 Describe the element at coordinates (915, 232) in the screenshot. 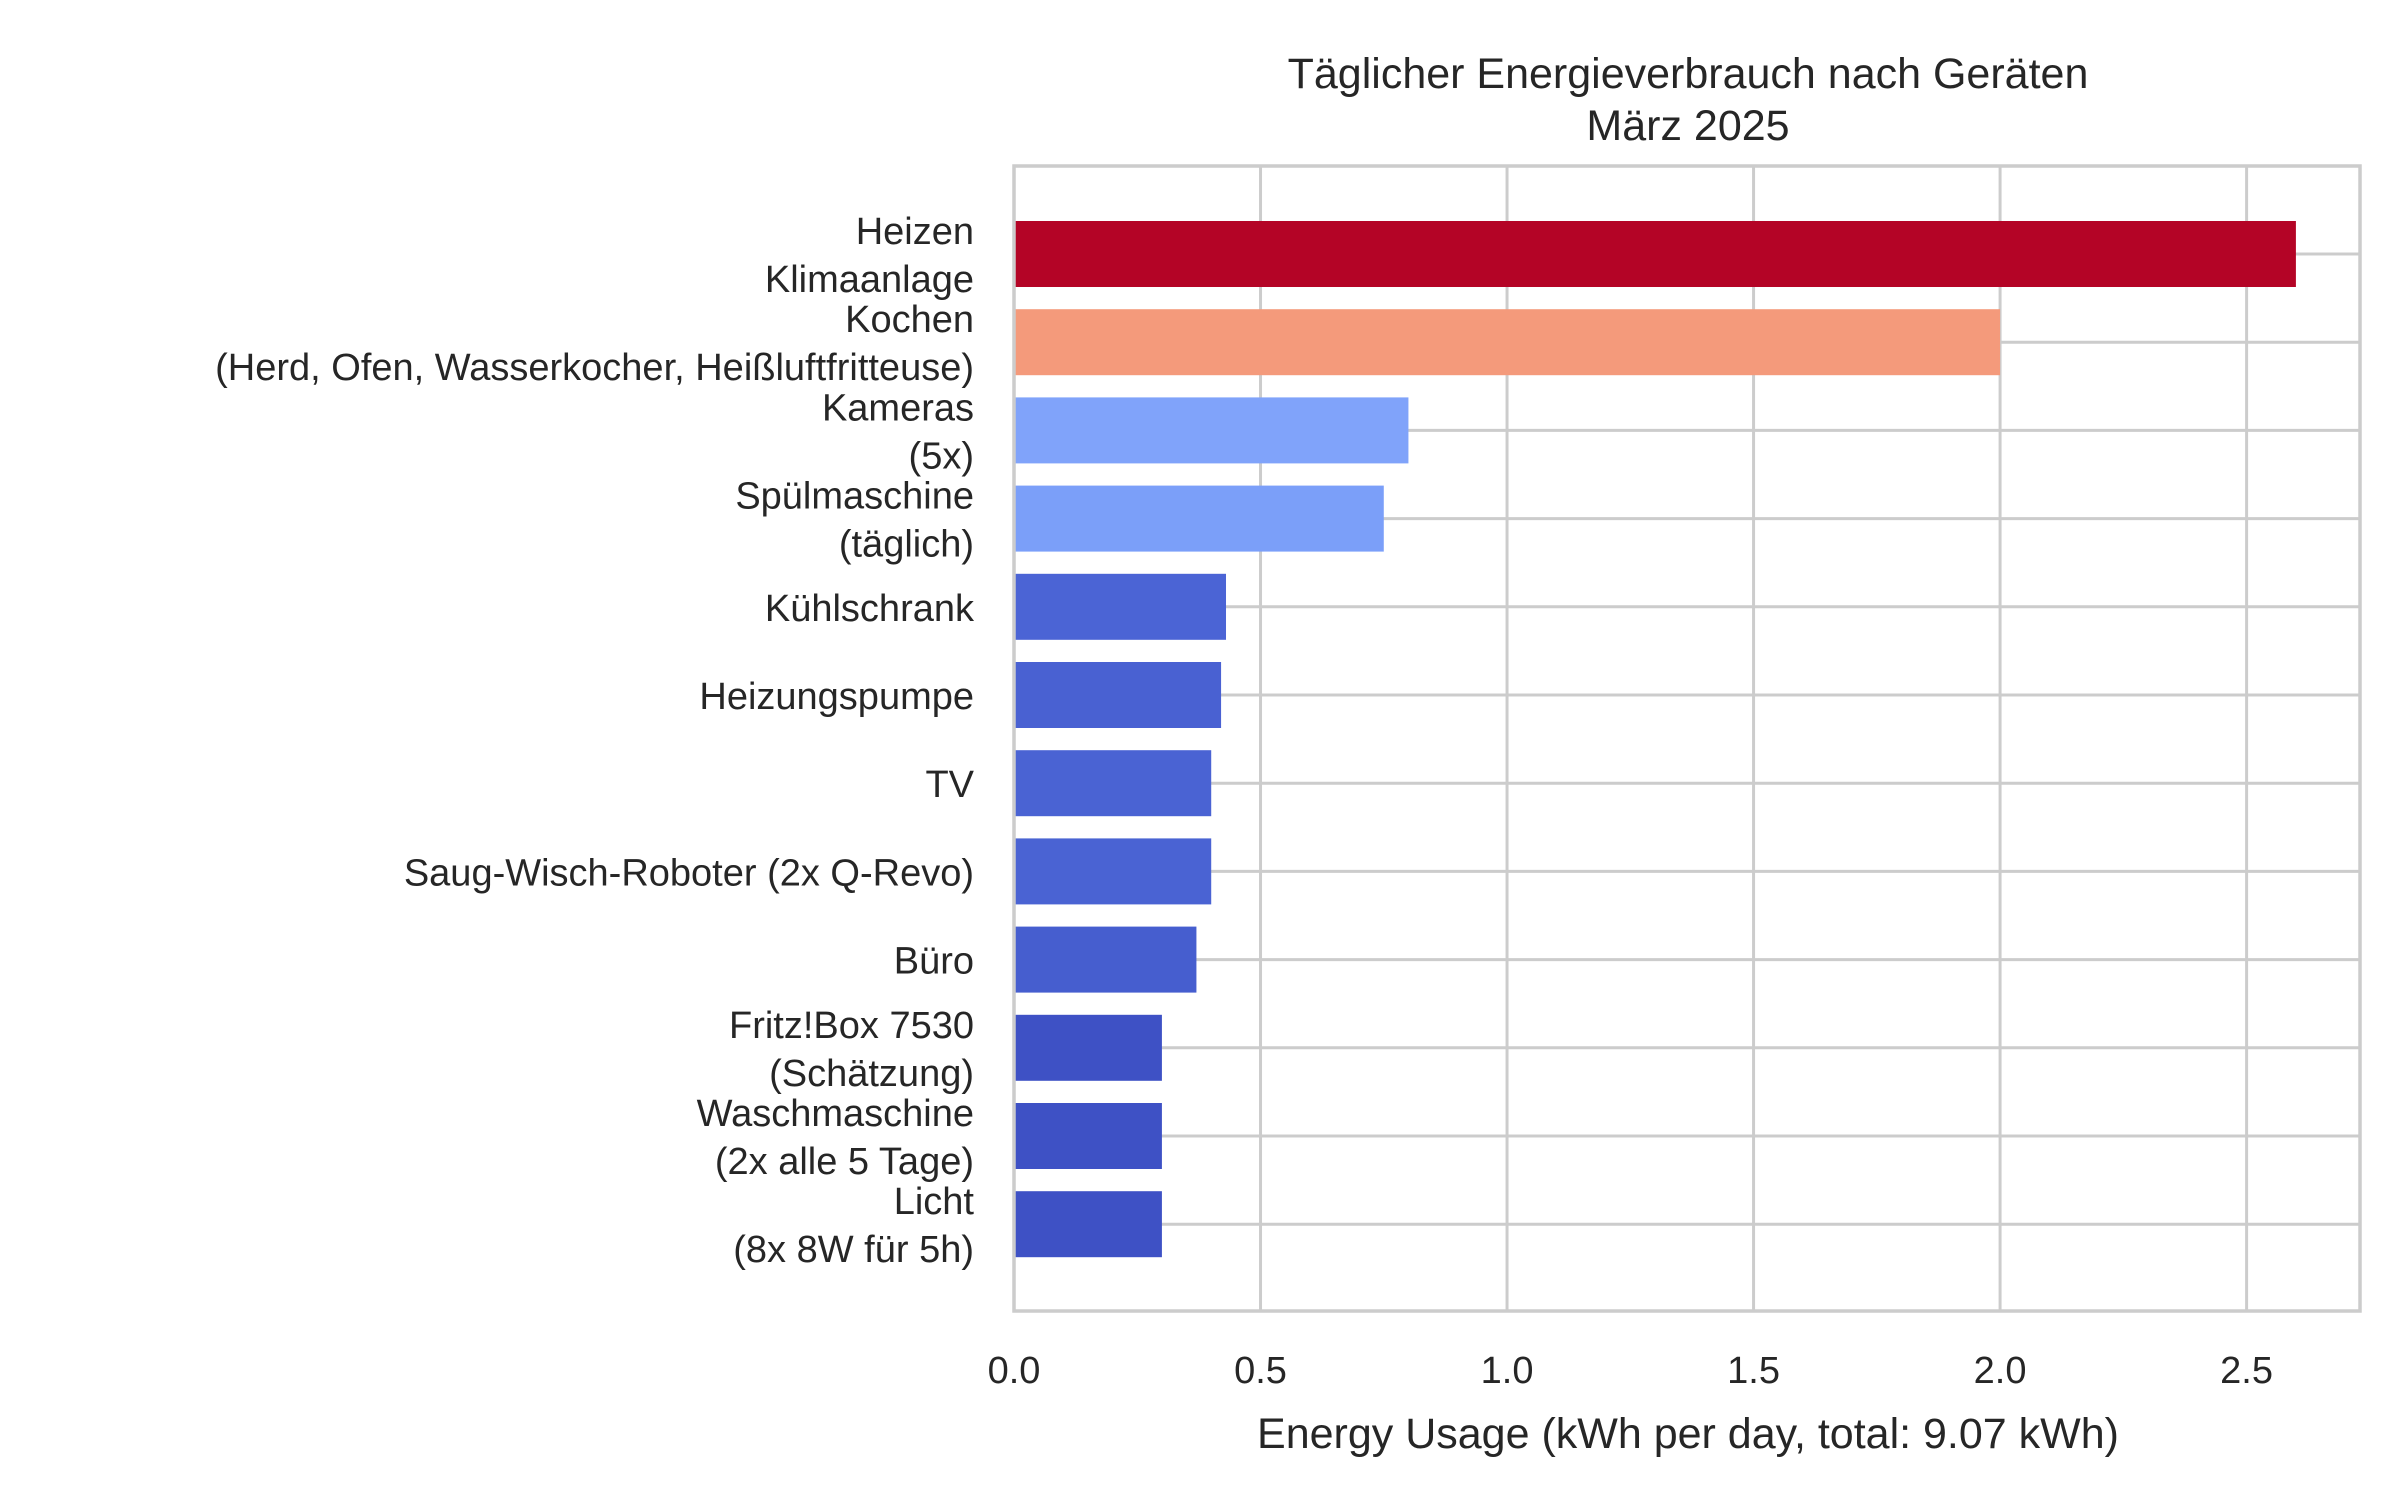

I see `category-label-line: Heizen` at that location.